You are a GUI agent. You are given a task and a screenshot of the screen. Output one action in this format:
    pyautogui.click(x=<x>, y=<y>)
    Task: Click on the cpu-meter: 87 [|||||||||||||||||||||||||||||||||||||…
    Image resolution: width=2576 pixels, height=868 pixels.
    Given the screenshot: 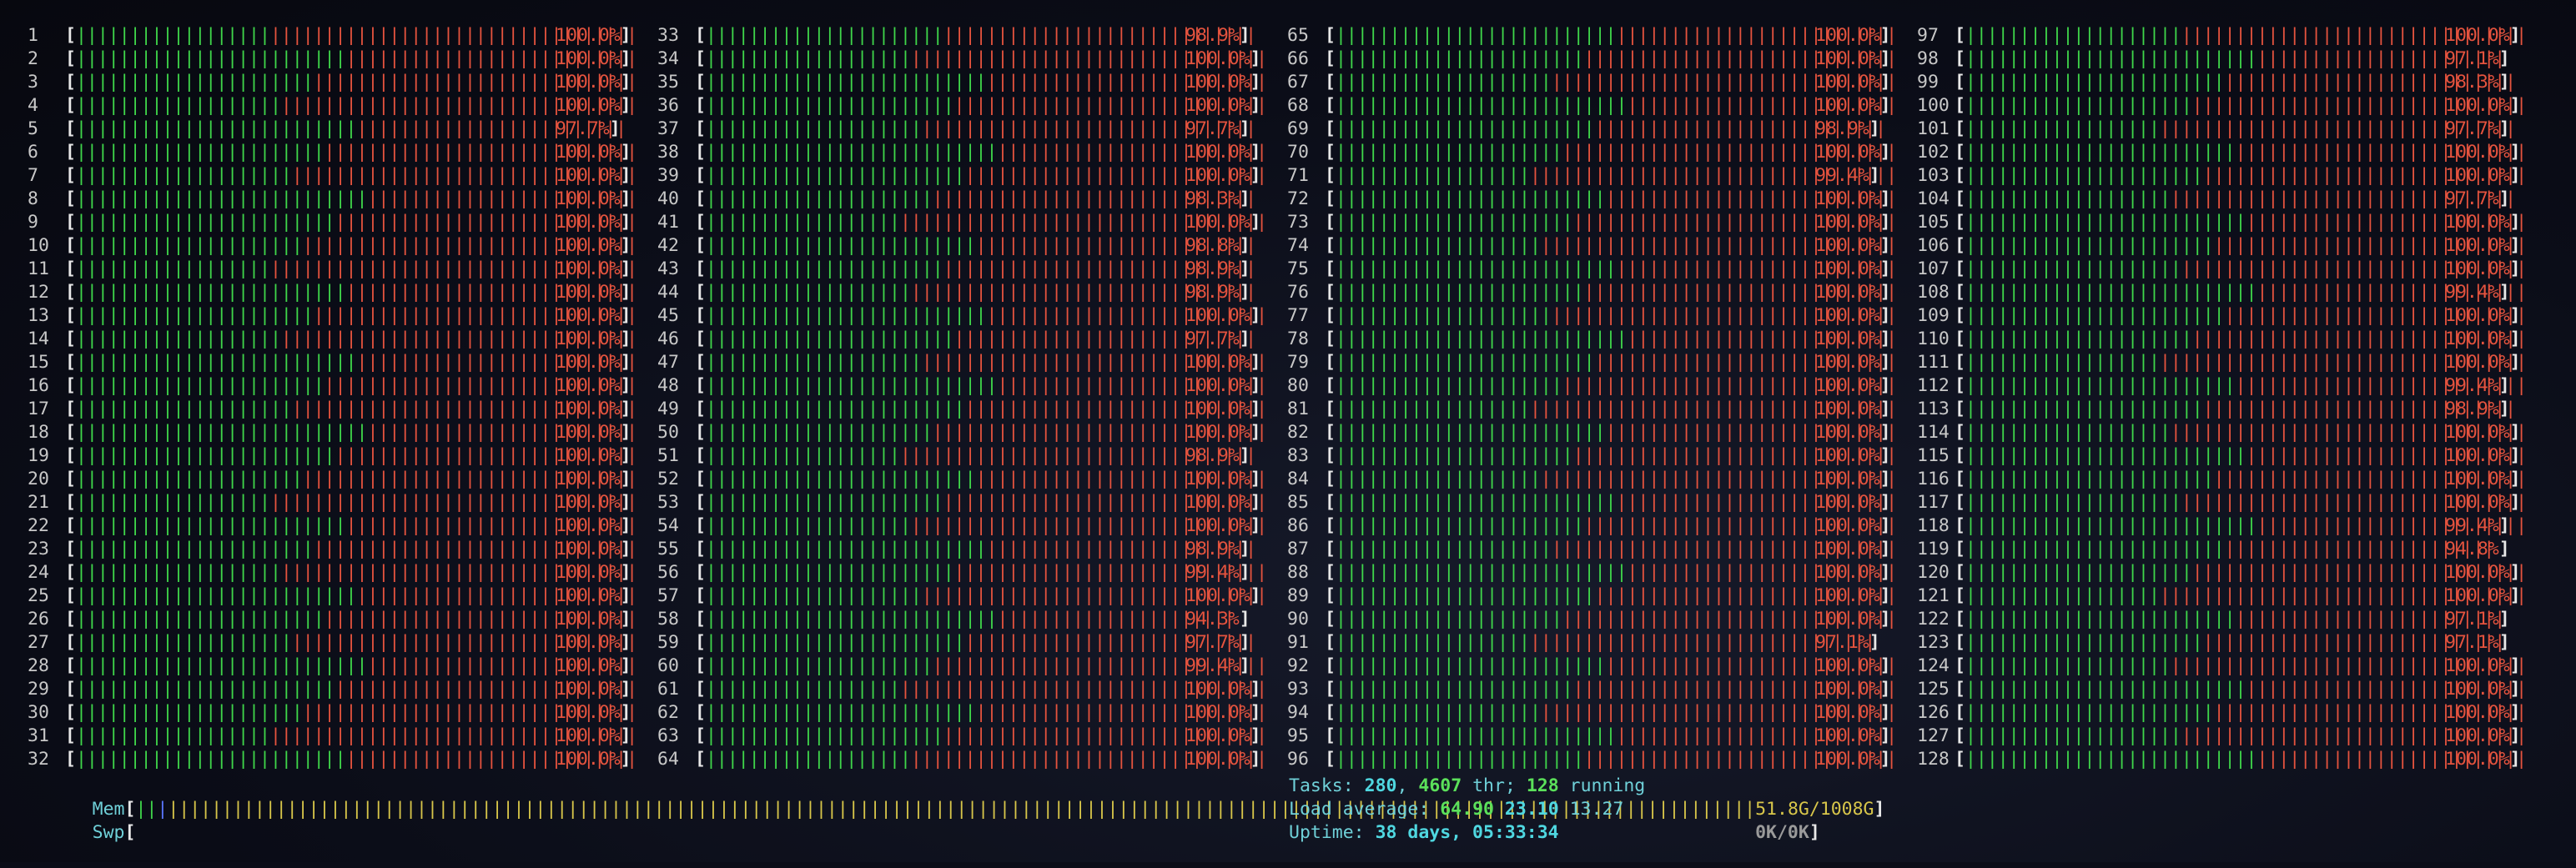 What is the action you would take?
    pyautogui.click(x=1592, y=550)
    